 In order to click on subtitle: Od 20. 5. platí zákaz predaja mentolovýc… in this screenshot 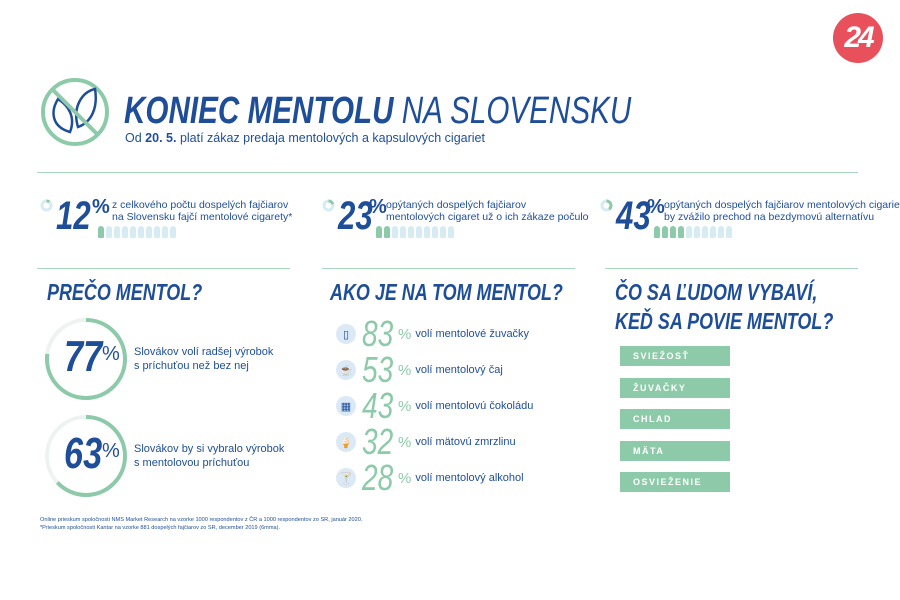, I will do `click(305, 138)`.